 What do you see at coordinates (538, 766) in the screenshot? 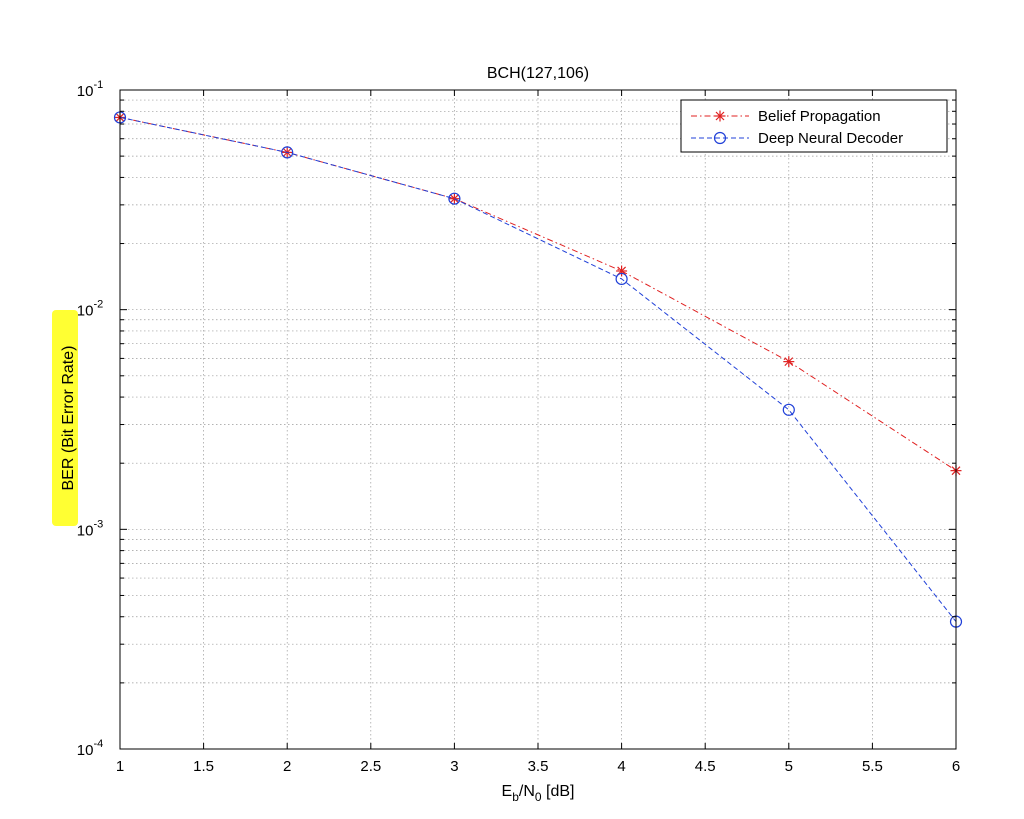
I see `x-tick-label: 3.5` at bounding box center [538, 766].